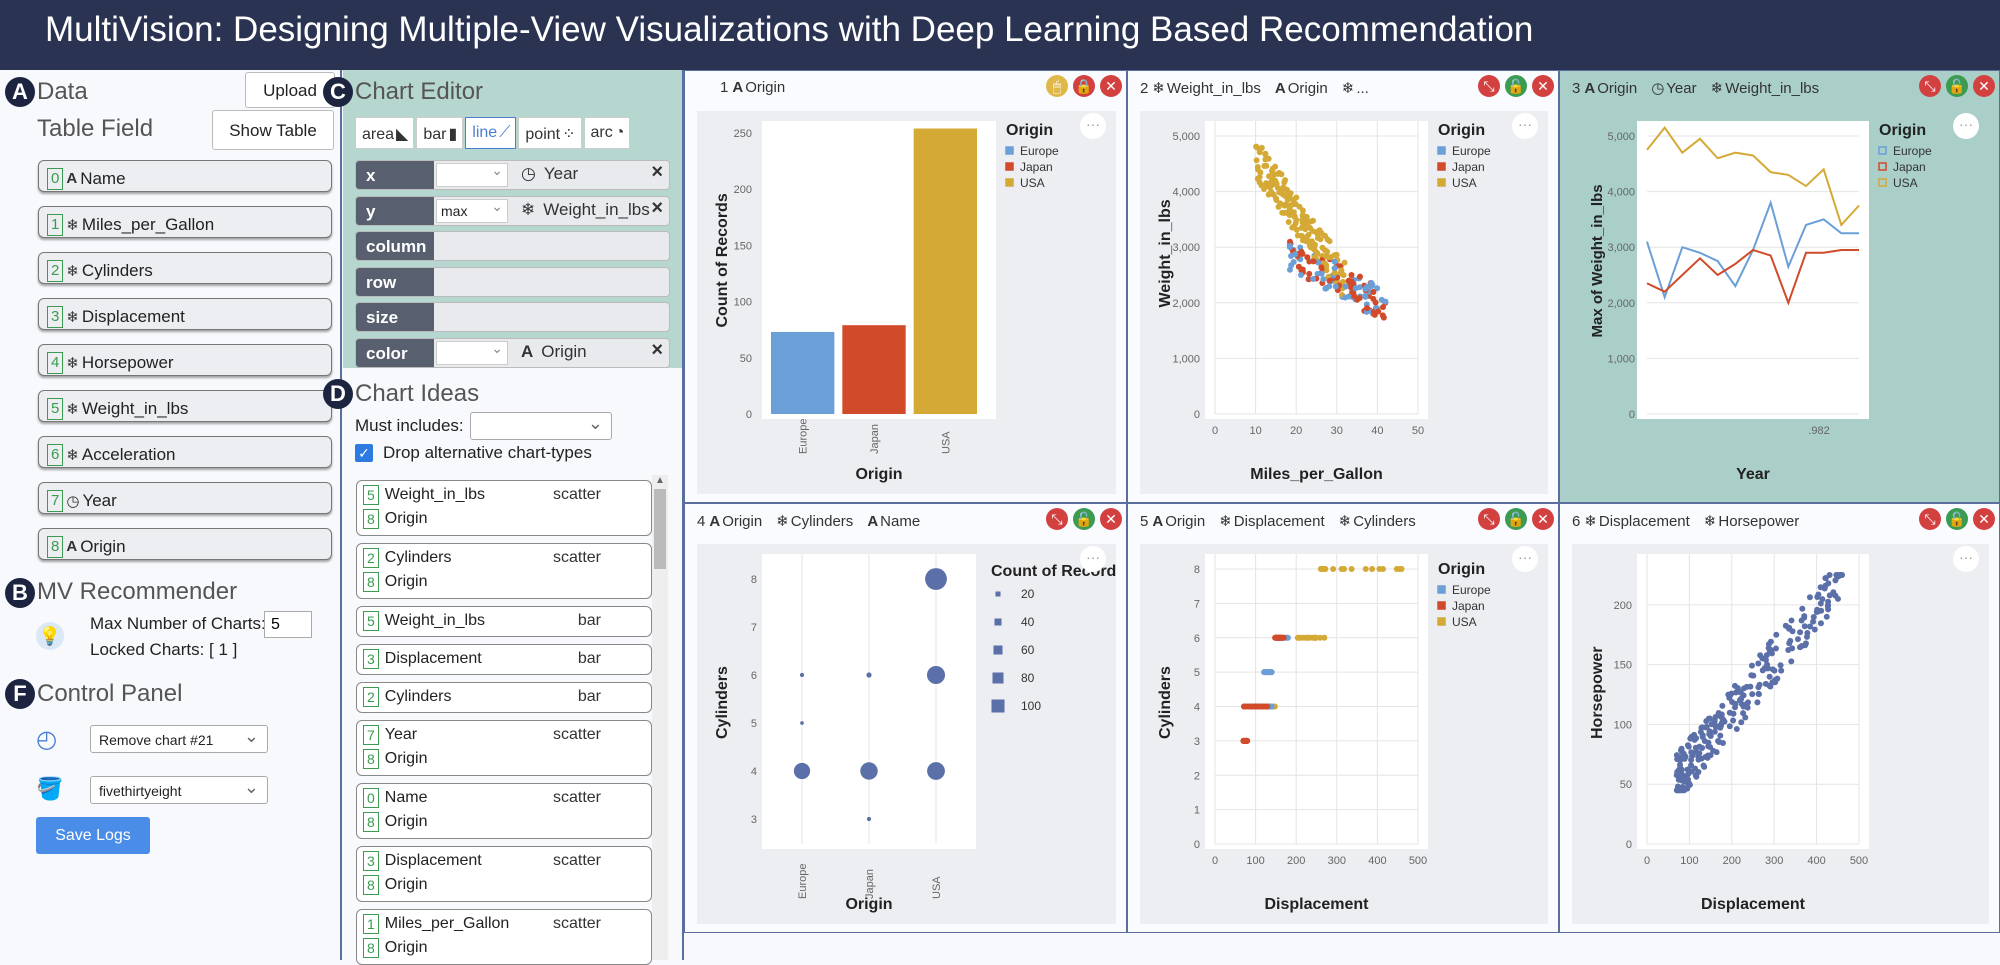  I want to click on mark-type-bar: bar ▮, so click(440, 133).